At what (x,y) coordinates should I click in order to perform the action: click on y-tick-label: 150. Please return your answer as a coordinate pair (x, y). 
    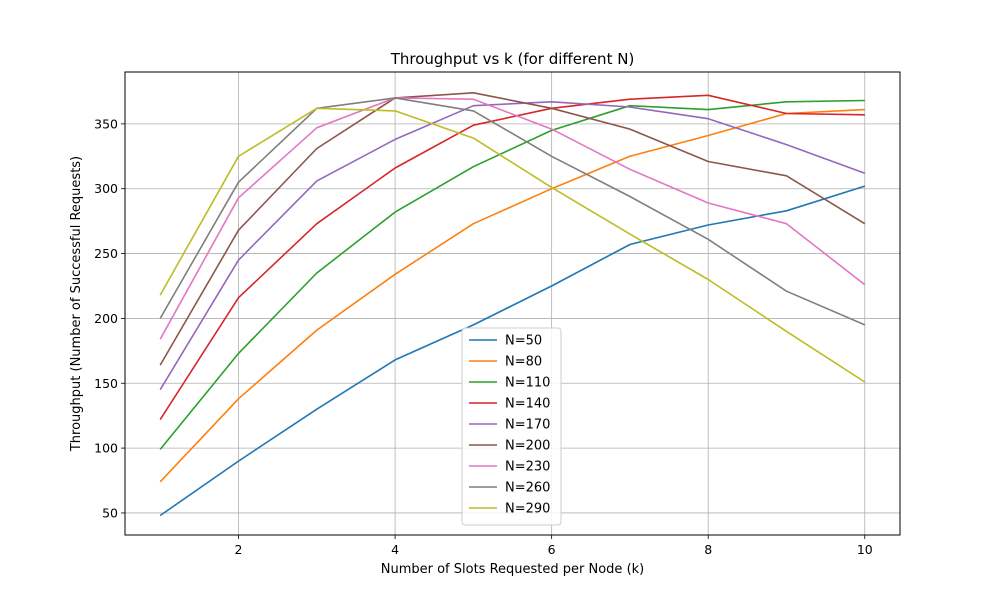
    Looking at the image, I should click on (106, 383).